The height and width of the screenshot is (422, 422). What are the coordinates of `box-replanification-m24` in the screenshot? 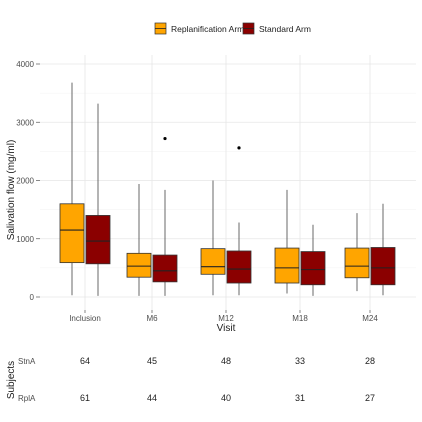 It's located at (357, 252).